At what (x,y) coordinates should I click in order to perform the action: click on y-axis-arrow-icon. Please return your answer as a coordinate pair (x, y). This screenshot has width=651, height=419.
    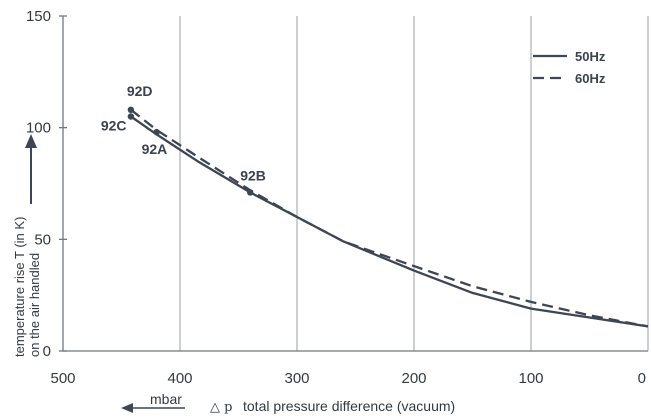
    Looking at the image, I should click on (31, 169).